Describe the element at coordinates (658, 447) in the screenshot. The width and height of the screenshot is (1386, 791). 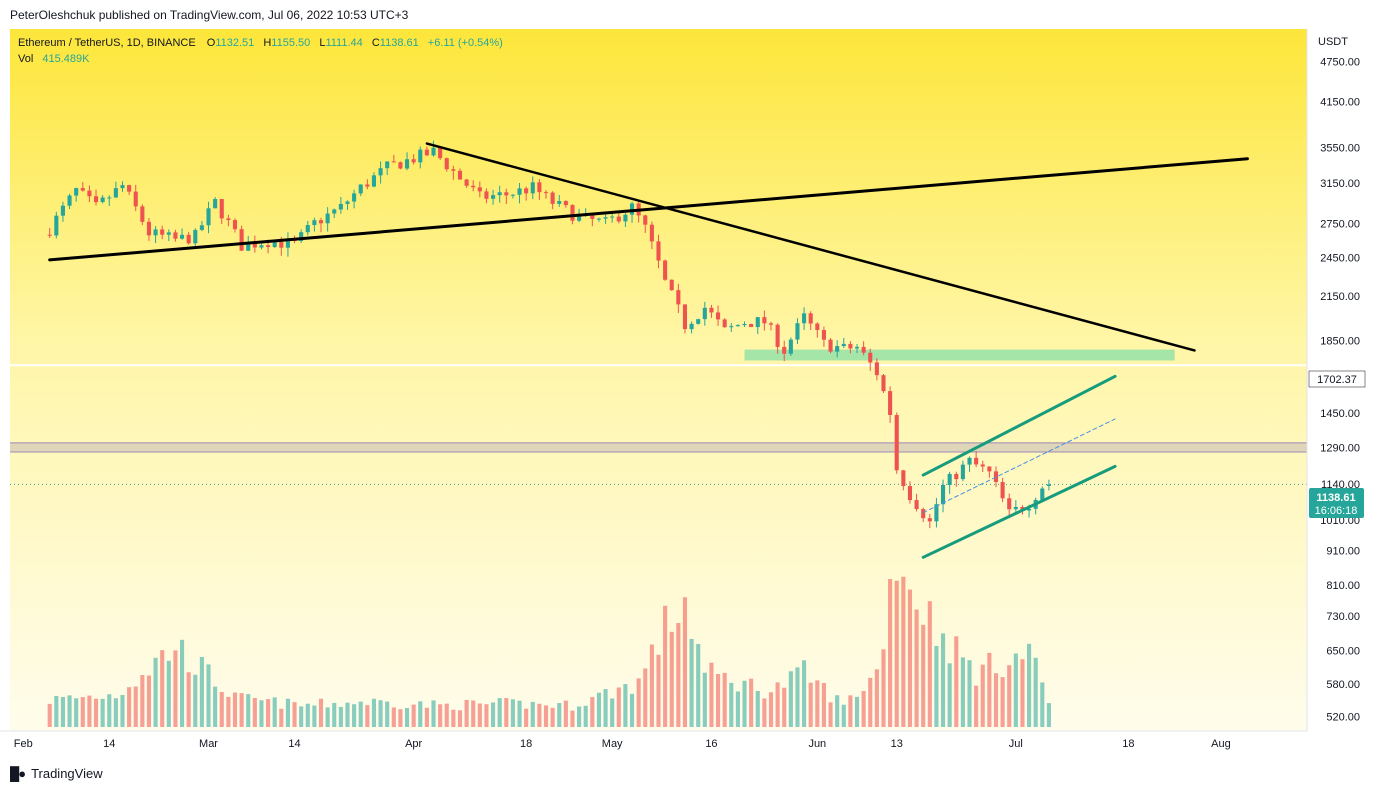
I see `resistance-band` at that location.